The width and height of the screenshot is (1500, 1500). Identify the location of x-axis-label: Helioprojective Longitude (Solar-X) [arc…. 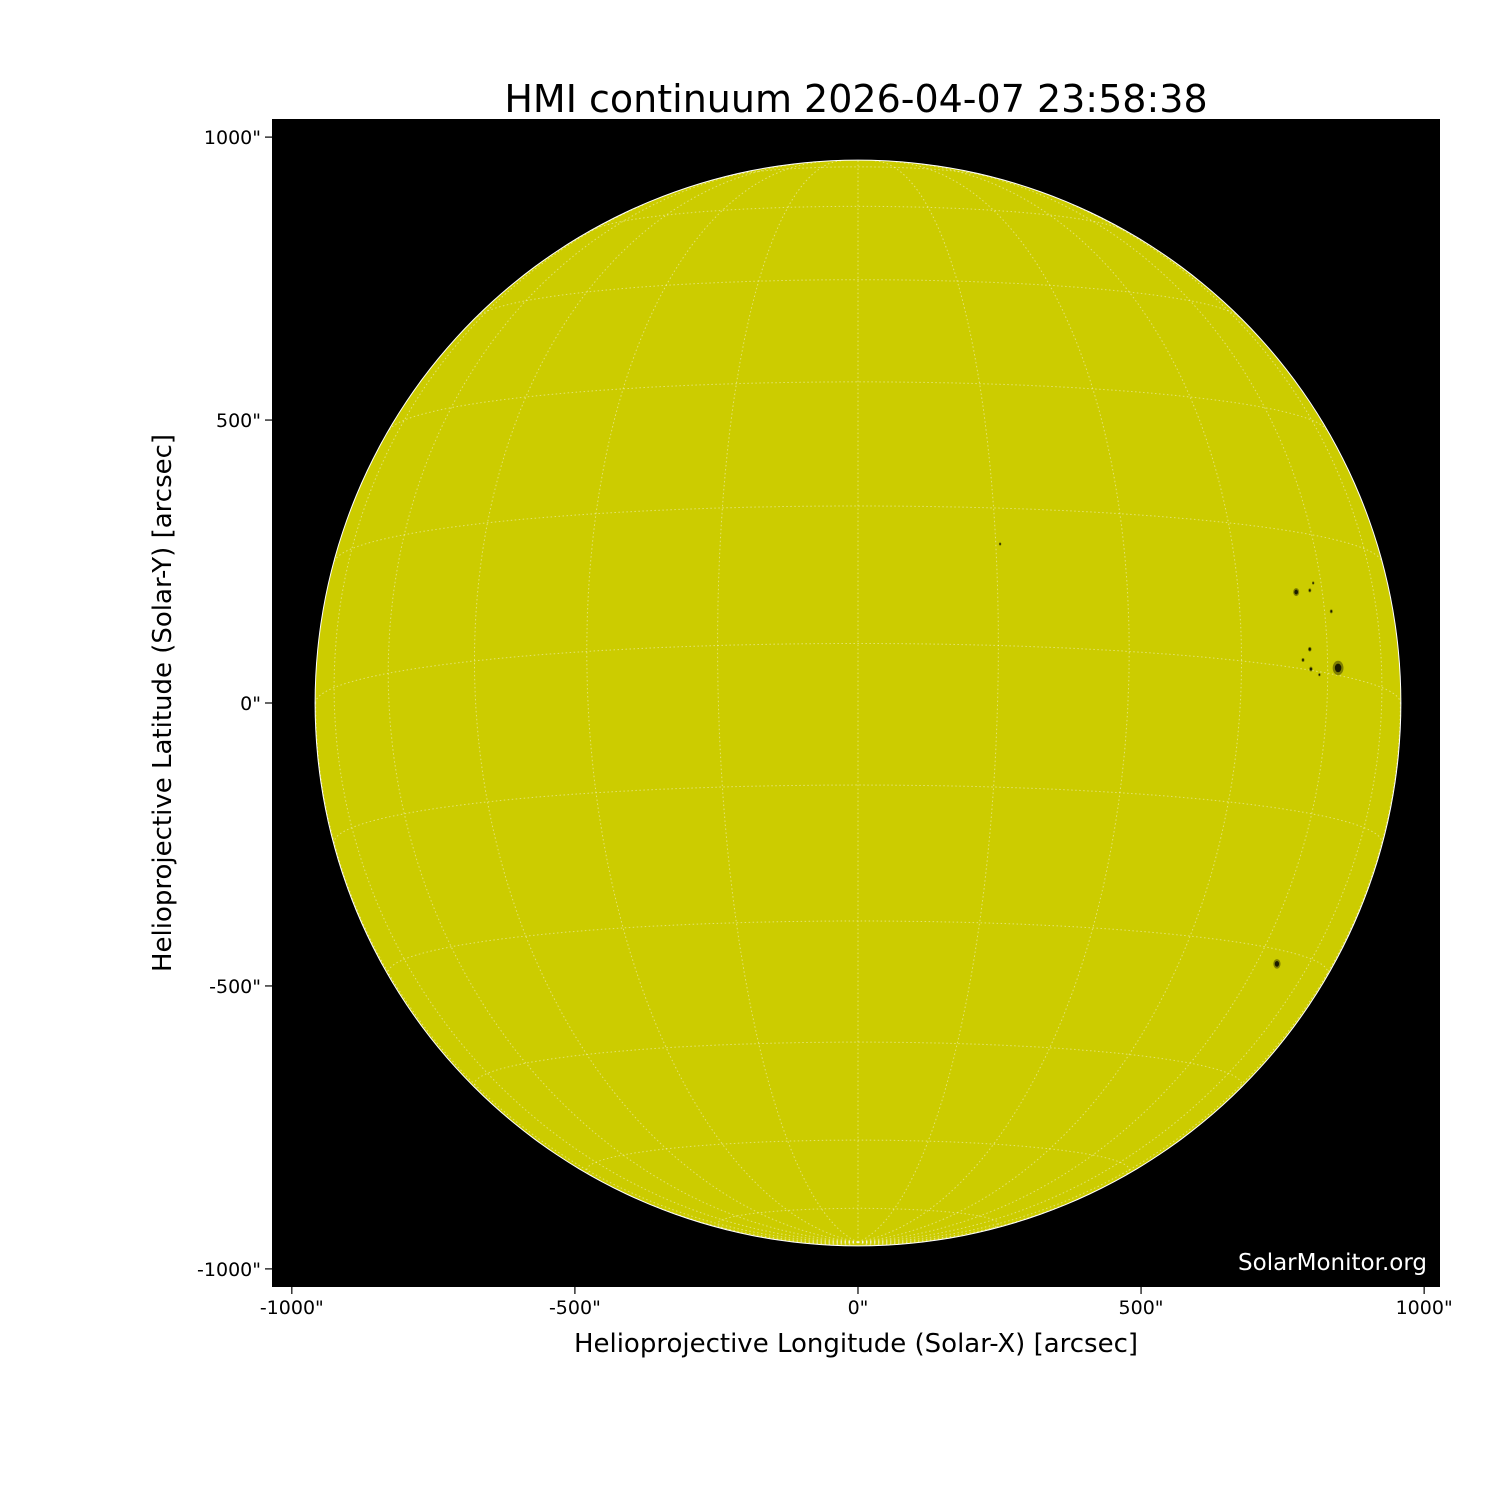
(856, 1344).